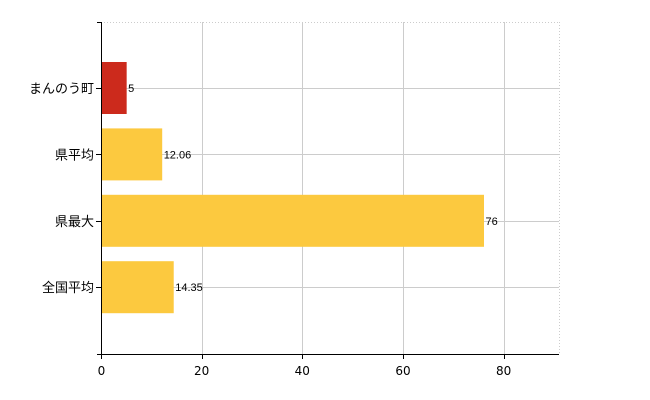  What do you see at coordinates (74, 155) in the screenshot?
I see `category-label: 県平均` at bounding box center [74, 155].